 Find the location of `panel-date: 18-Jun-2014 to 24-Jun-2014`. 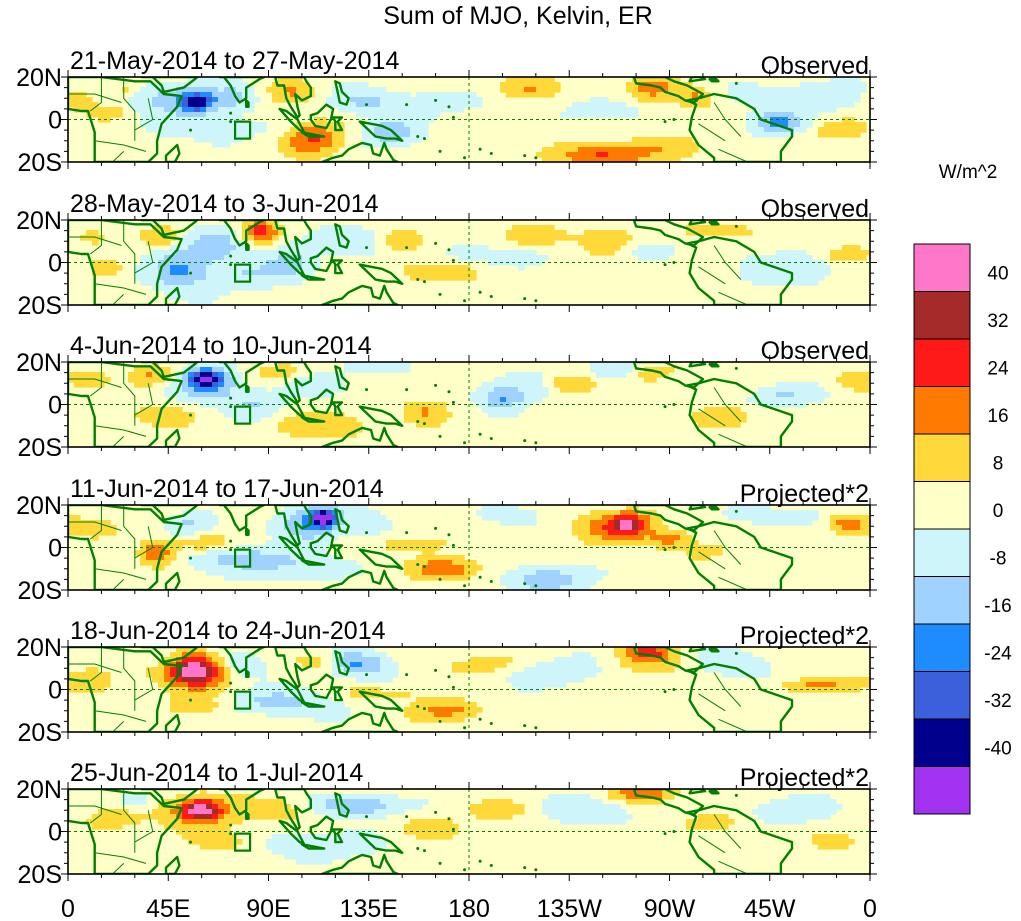

panel-date: 18-Jun-2014 to 24-Jun-2014 is located at coordinates (228, 631).